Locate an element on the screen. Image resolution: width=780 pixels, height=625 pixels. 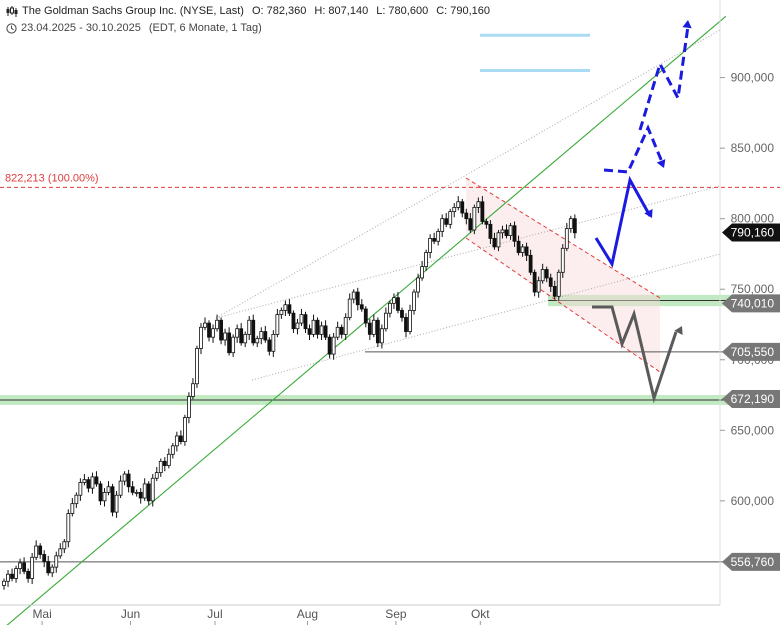
x-tick-label: Aug is located at coordinates (307, 614).